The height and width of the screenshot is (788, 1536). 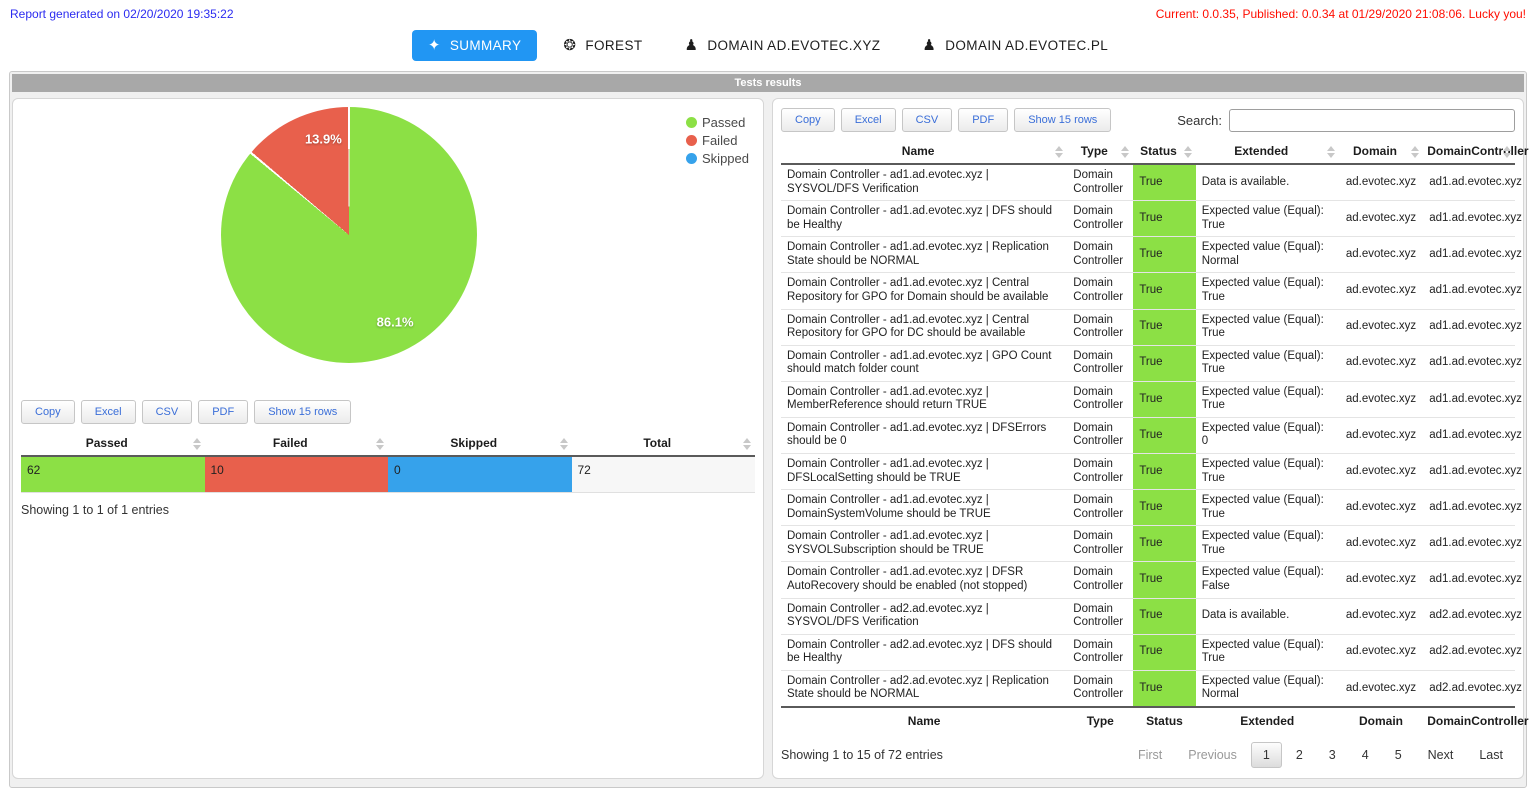 What do you see at coordinates (1381, 719) in the screenshot?
I see `footer-column-domain: Domain` at bounding box center [1381, 719].